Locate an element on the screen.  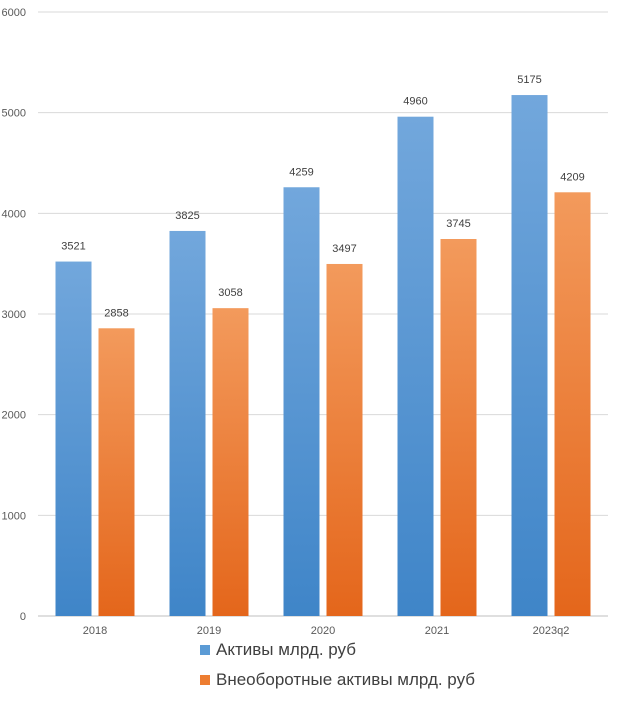
data-label-2023q2-series-0: 5175 is located at coordinates (529, 80).